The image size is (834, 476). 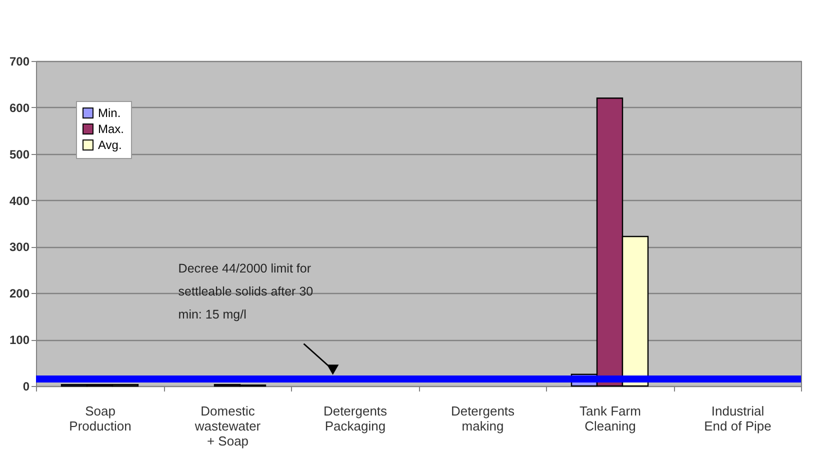 What do you see at coordinates (246, 292) in the screenshot?
I see `annotation: Decree 44/2000 limit for settleable solids after 30 min: 15 mg/l` at bounding box center [246, 292].